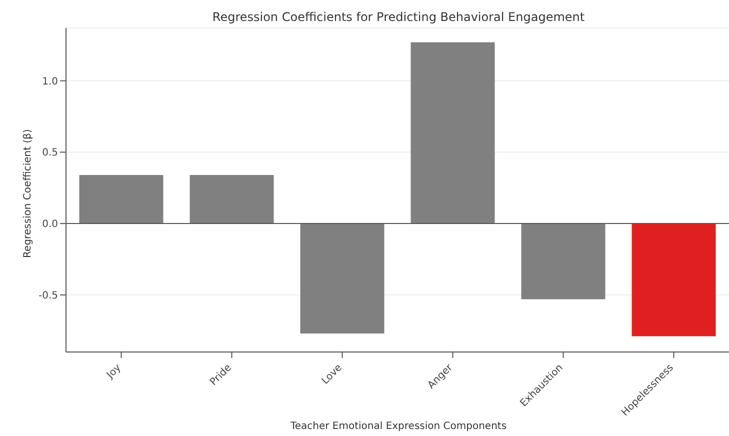  Describe the element at coordinates (50, 224) in the screenshot. I see `y-tick-label: 0.0` at that location.